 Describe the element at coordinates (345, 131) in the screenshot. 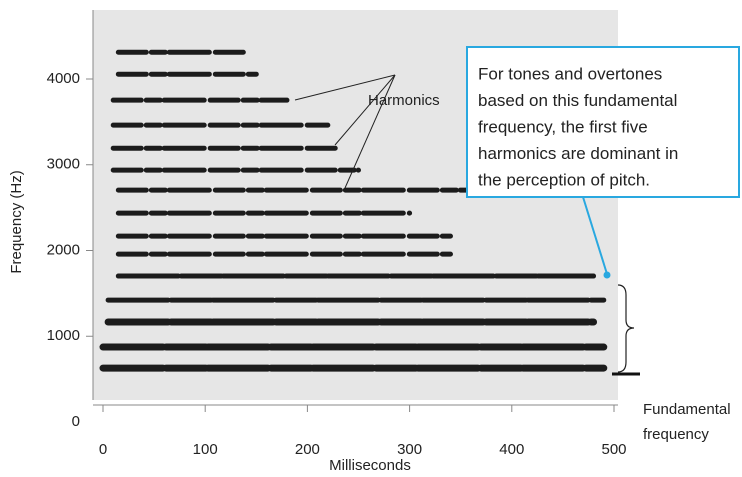

I see `harmonics-pointers` at that location.